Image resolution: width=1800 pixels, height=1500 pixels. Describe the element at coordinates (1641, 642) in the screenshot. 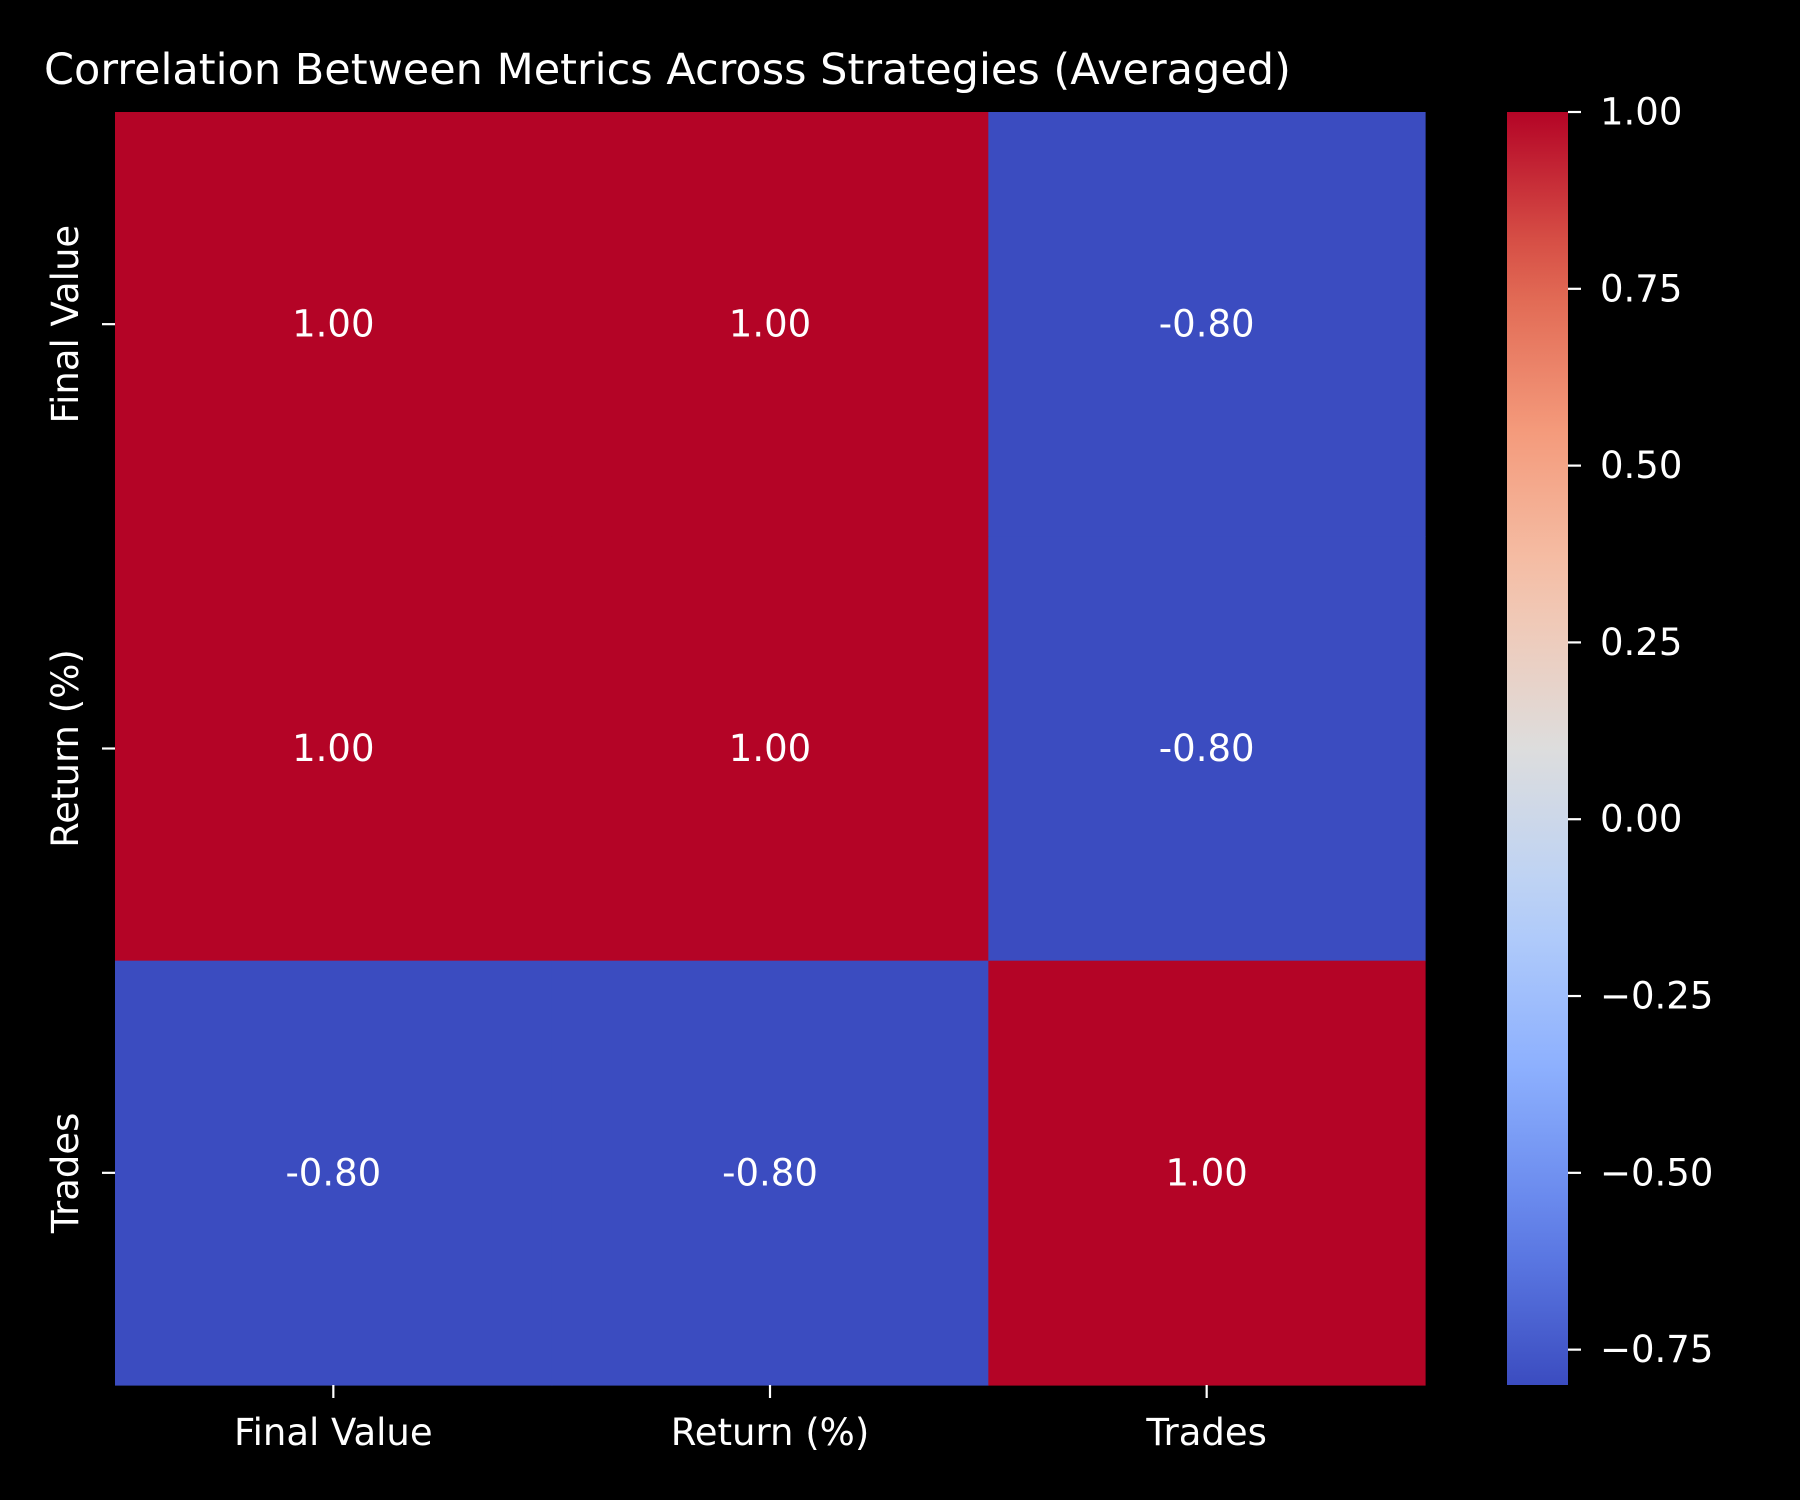

I see `colorbar-tick-label: 0.25` at that location.